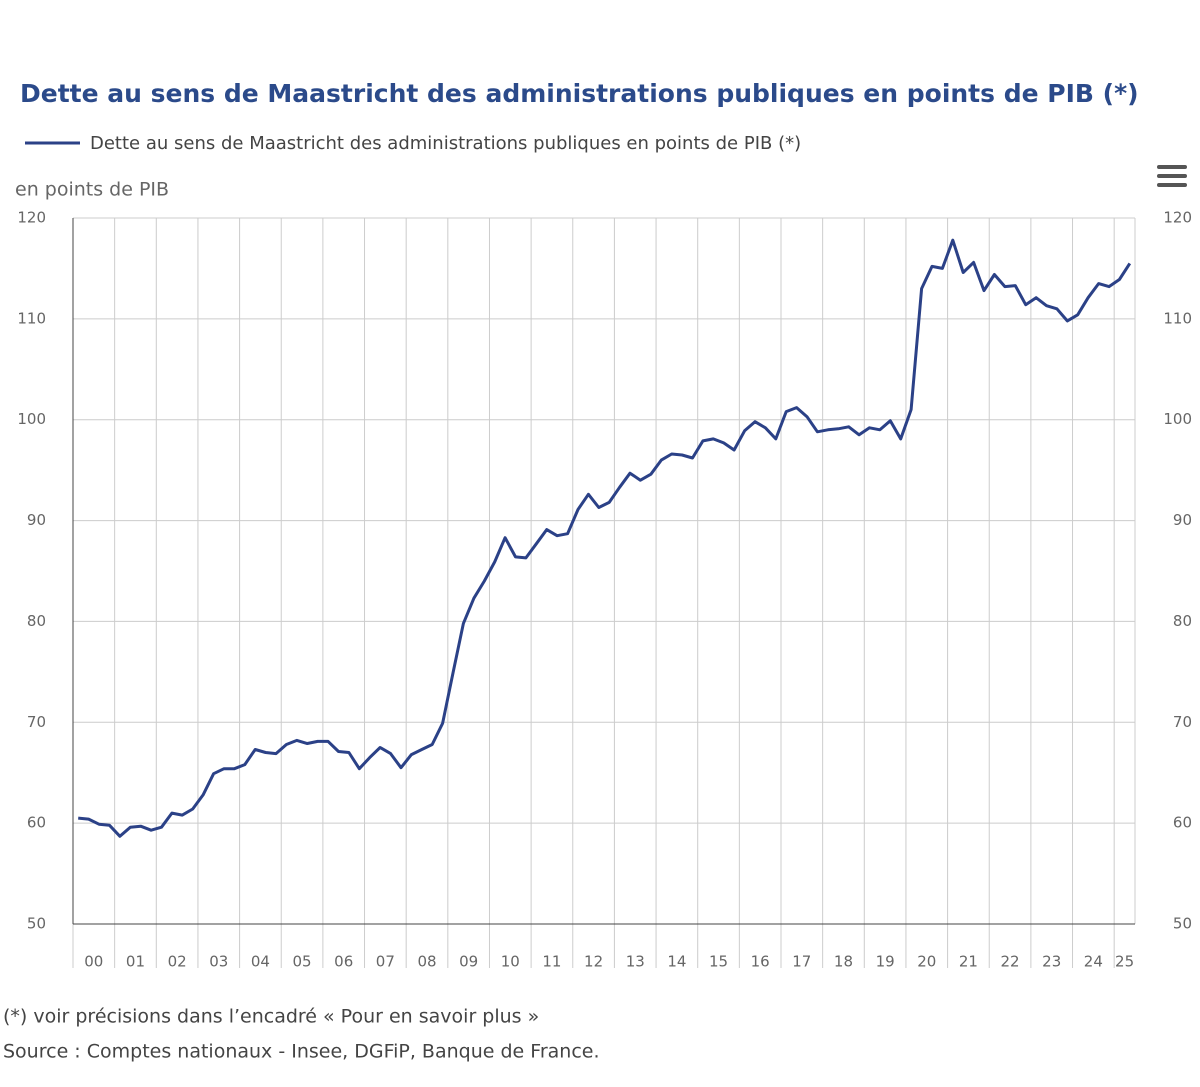  I want to click on y-tick-label-right: 80, so click(1182, 621).